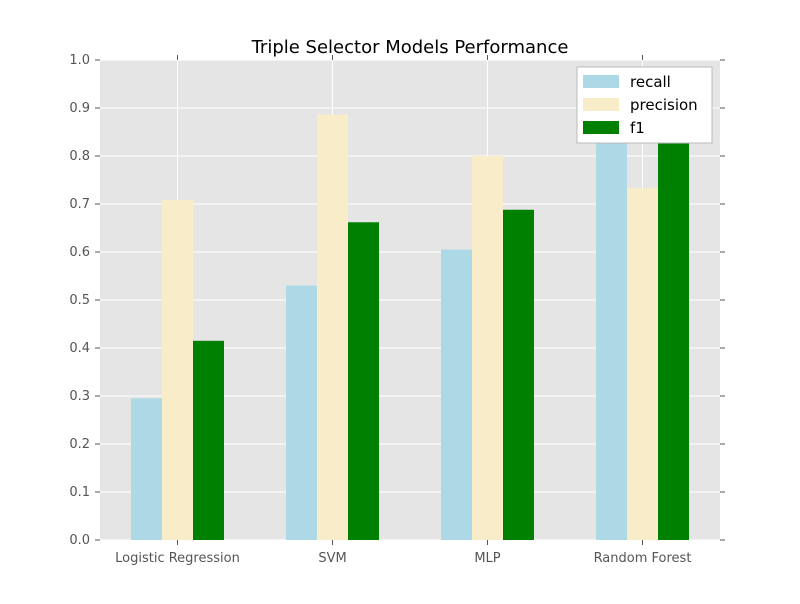 Image resolution: width=800 pixels, height=604 pixels. Describe the element at coordinates (79, 156) in the screenshot. I see `y-tick-label: 0.8` at that location.